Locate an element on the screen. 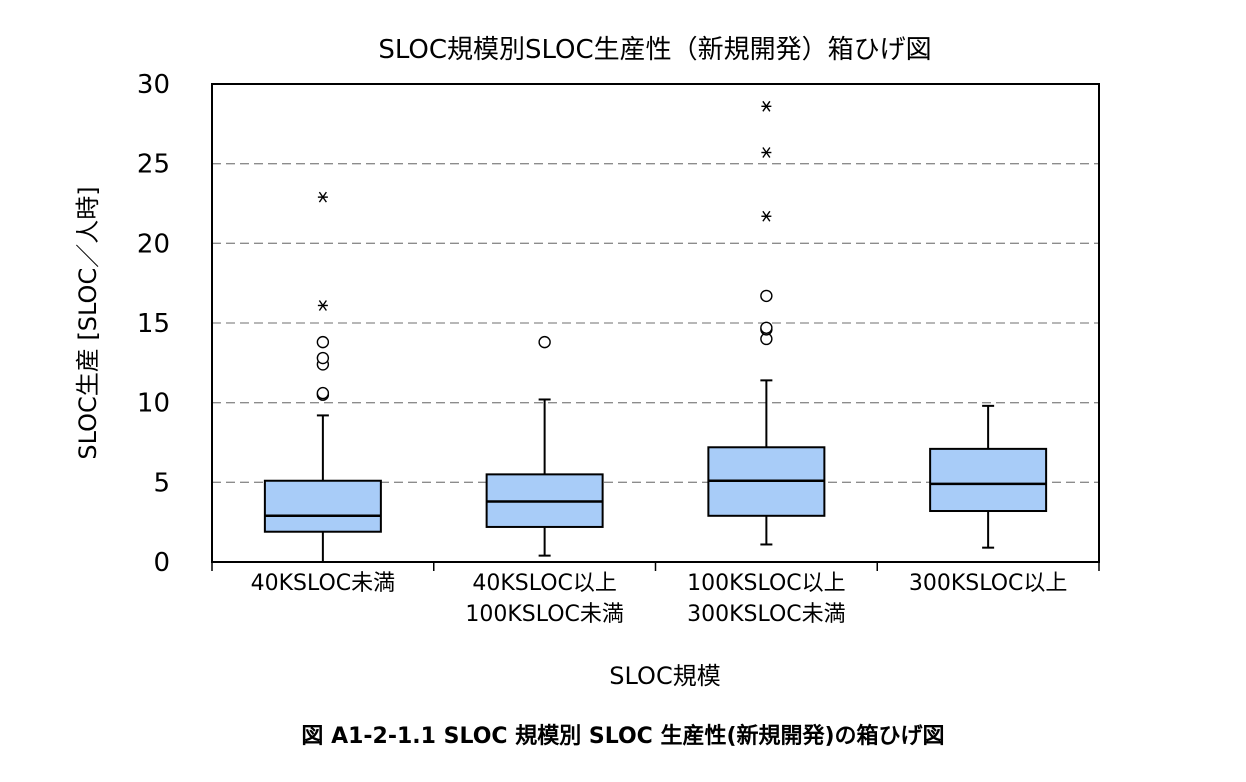 This screenshot has height=782, width=1246. x-tick-label: 100KSLOC以上 is located at coordinates (766, 583).